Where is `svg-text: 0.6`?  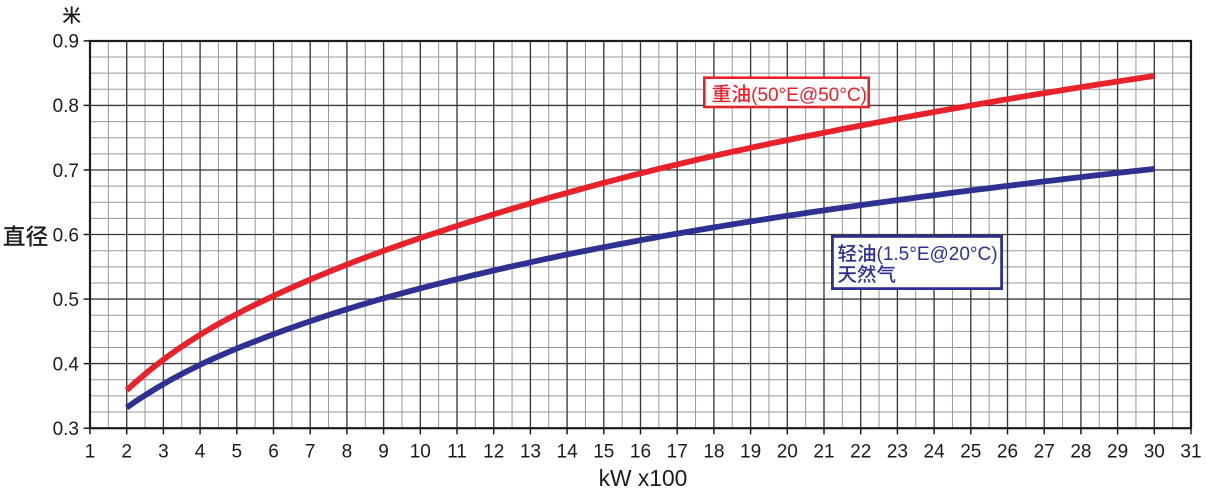 svg-text: 0.6 is located at coordinates (66, 235).